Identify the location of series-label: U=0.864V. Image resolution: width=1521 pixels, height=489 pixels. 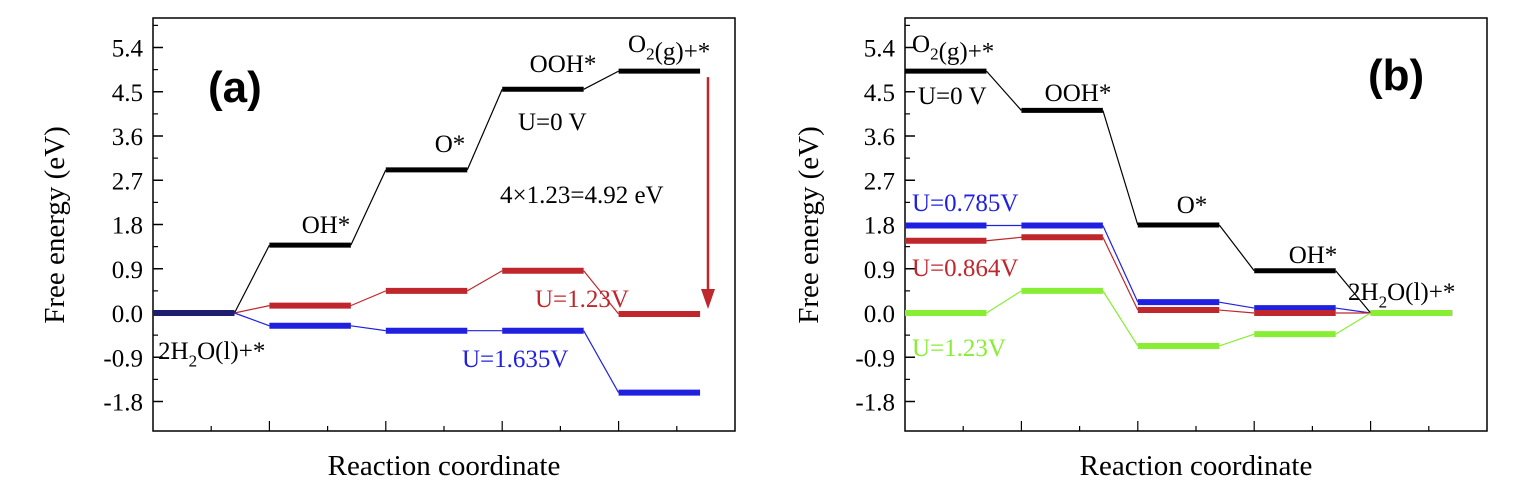
(965, 268).